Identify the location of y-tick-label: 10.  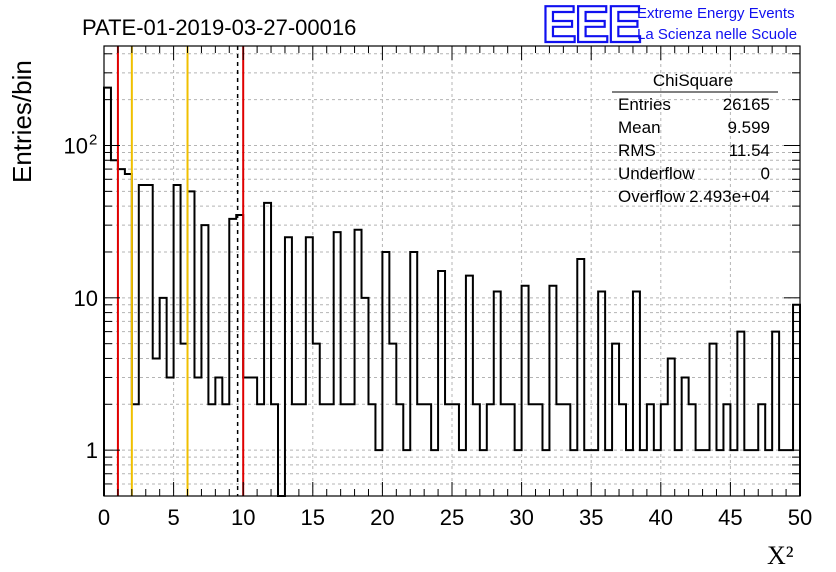
(76, 145).